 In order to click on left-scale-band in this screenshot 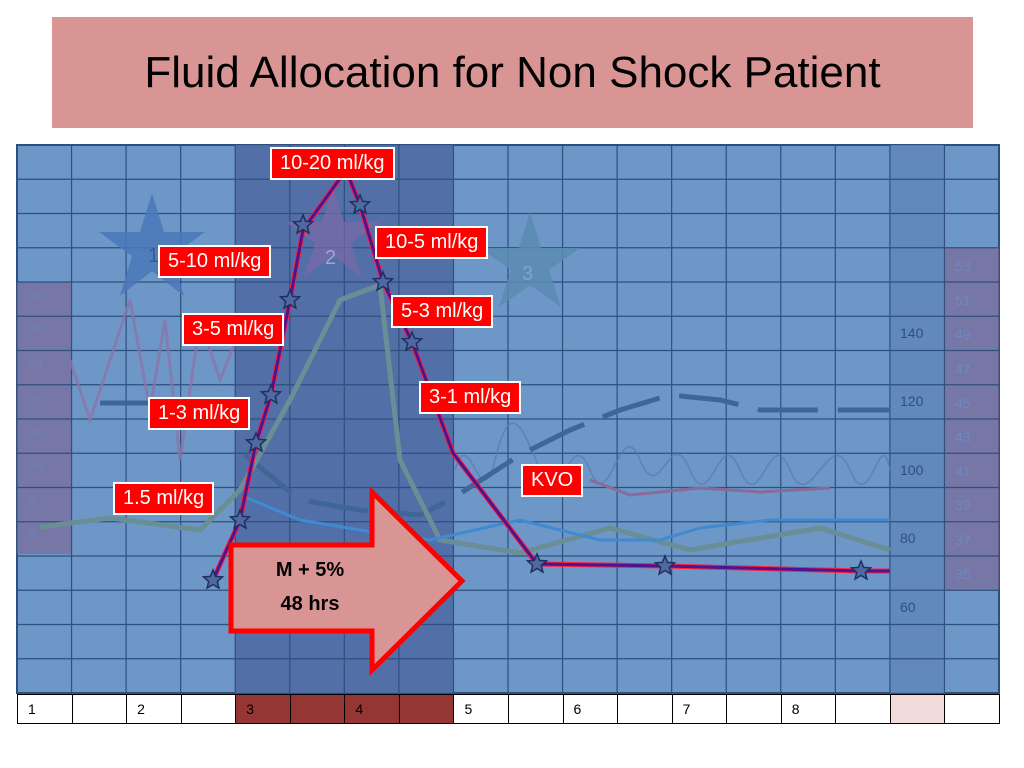, I will do `click(44, 418)`.